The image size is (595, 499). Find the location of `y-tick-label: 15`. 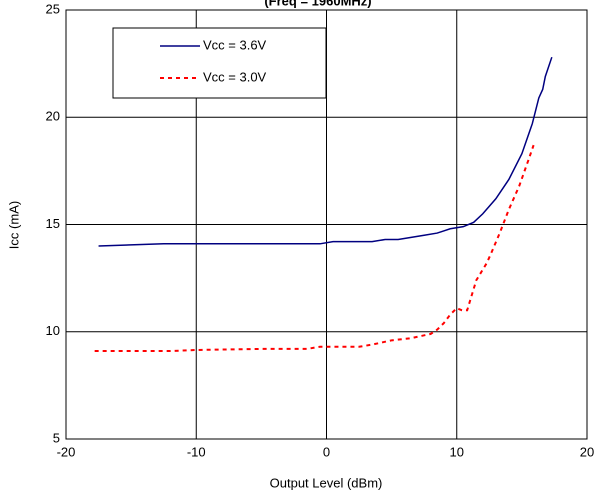

y-tick-label: 15 is located at coordinates (53, 223).